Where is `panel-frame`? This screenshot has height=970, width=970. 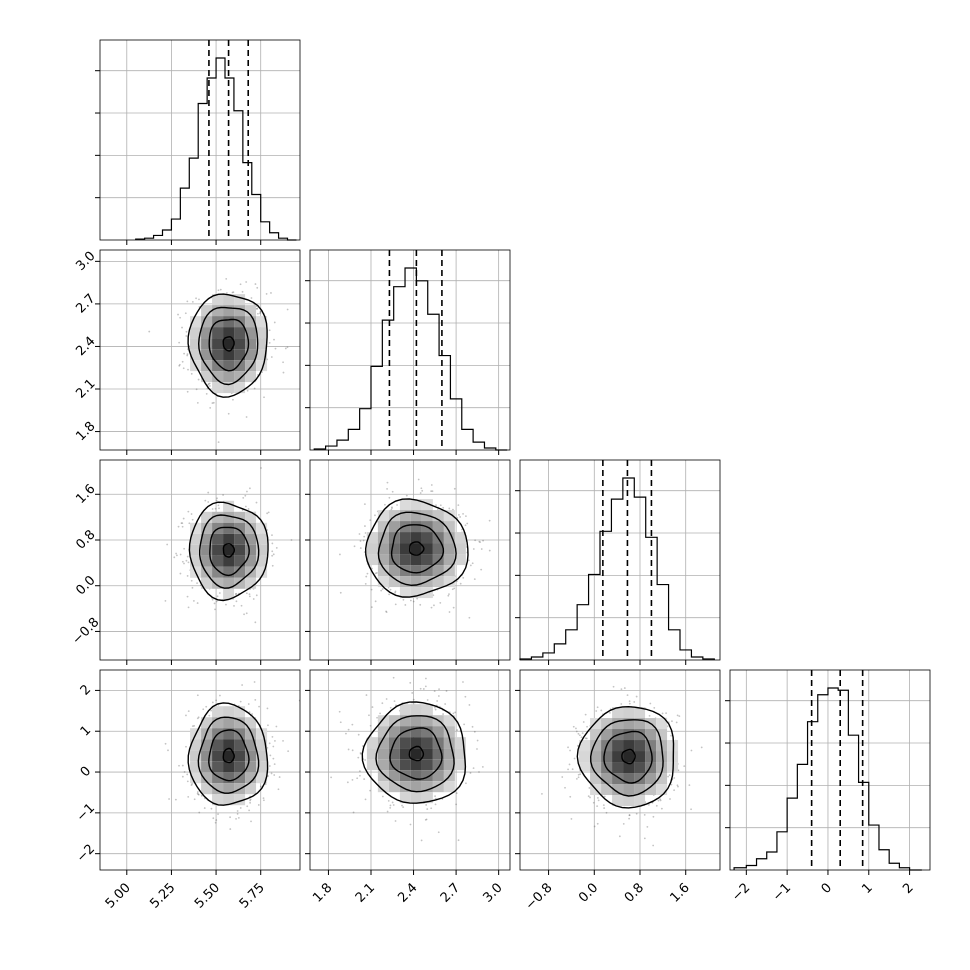 panel-frame is located at coordinates (200, 350).